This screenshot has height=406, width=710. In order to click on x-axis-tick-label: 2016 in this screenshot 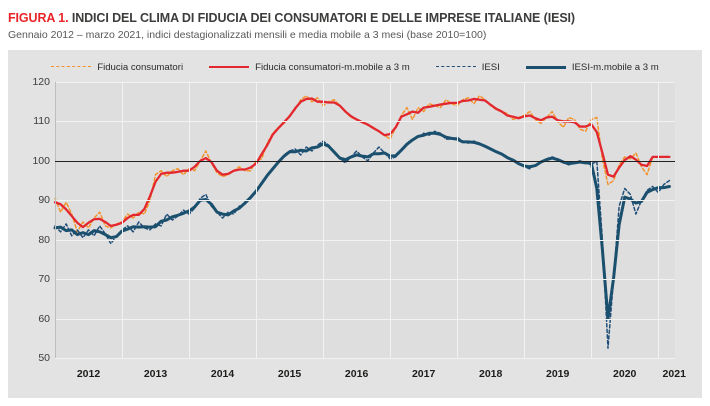, I will do `click(356, 374)`.